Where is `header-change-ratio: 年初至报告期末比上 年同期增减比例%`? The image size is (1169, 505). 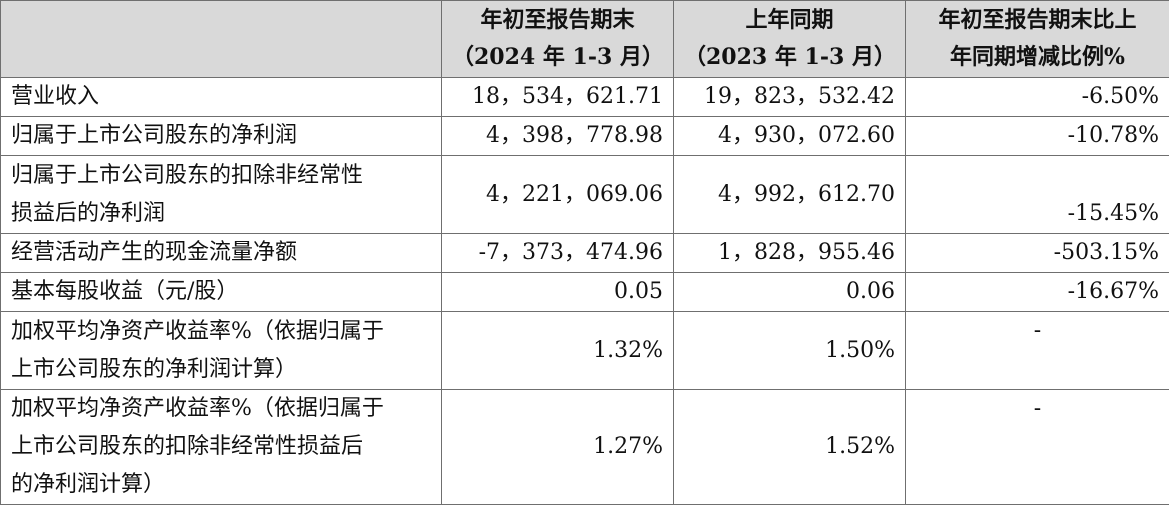 header-change-ratio: 年初至报告期末比上 年同期增减比例% is located at coordinates (1037, 39).